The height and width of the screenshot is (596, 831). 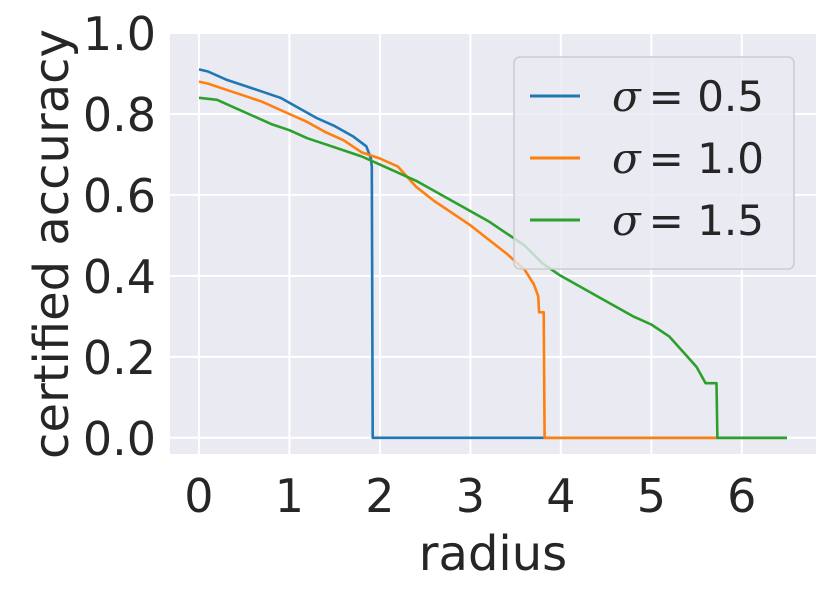 I want to click on x-tick-label: 6, so click(x=741, y=496).